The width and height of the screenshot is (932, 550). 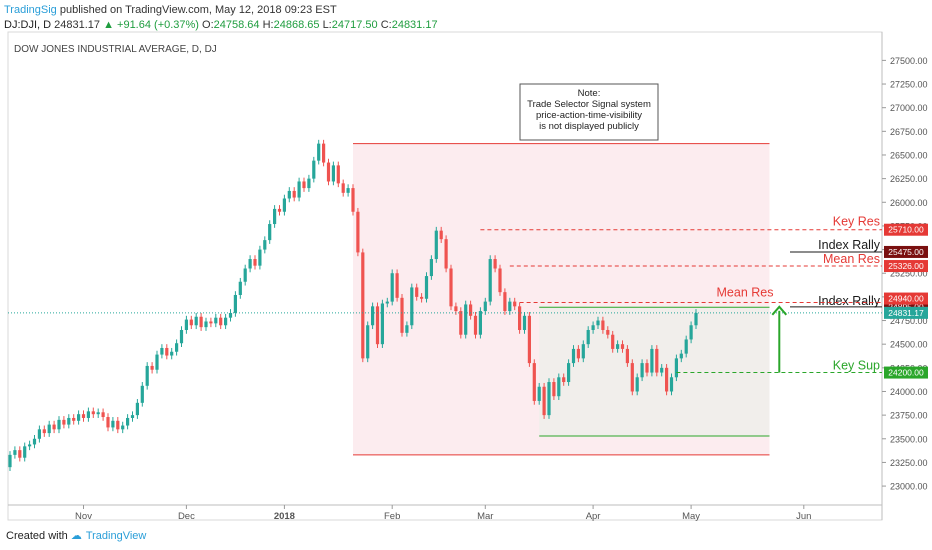 I want to click on publisher-name: TradingSig, so click(x=30, y=10).